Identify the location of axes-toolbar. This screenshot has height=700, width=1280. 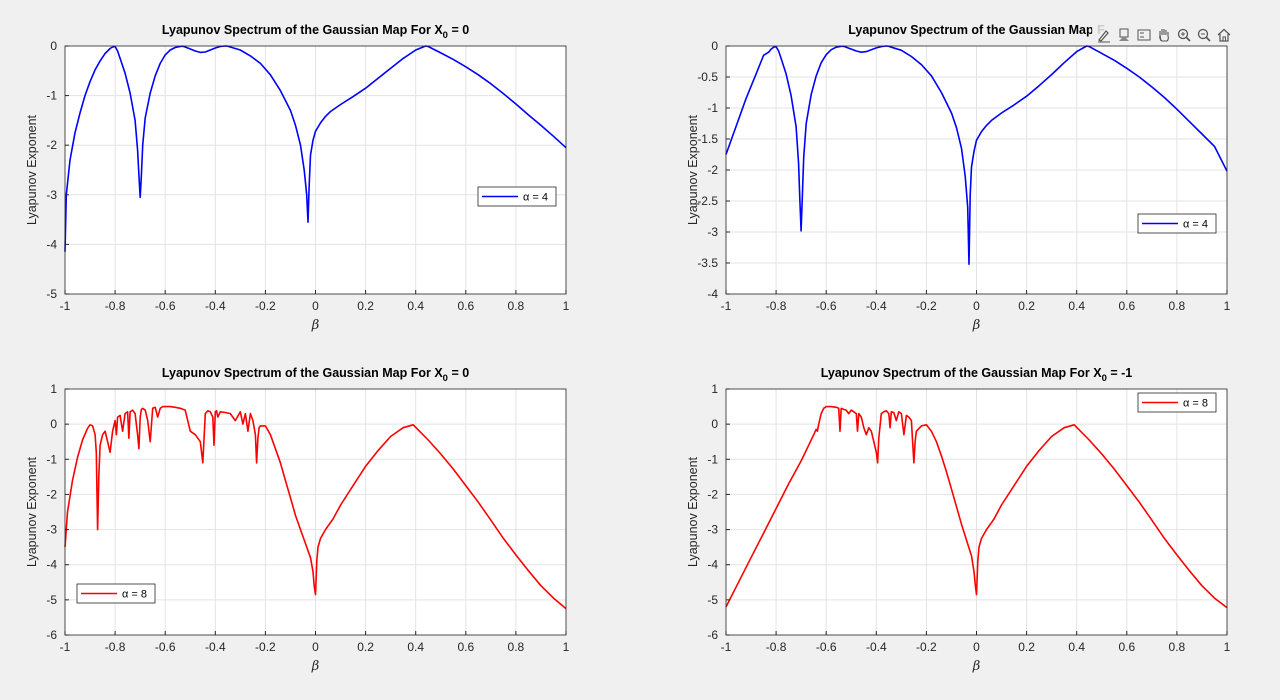
(1163, 35).